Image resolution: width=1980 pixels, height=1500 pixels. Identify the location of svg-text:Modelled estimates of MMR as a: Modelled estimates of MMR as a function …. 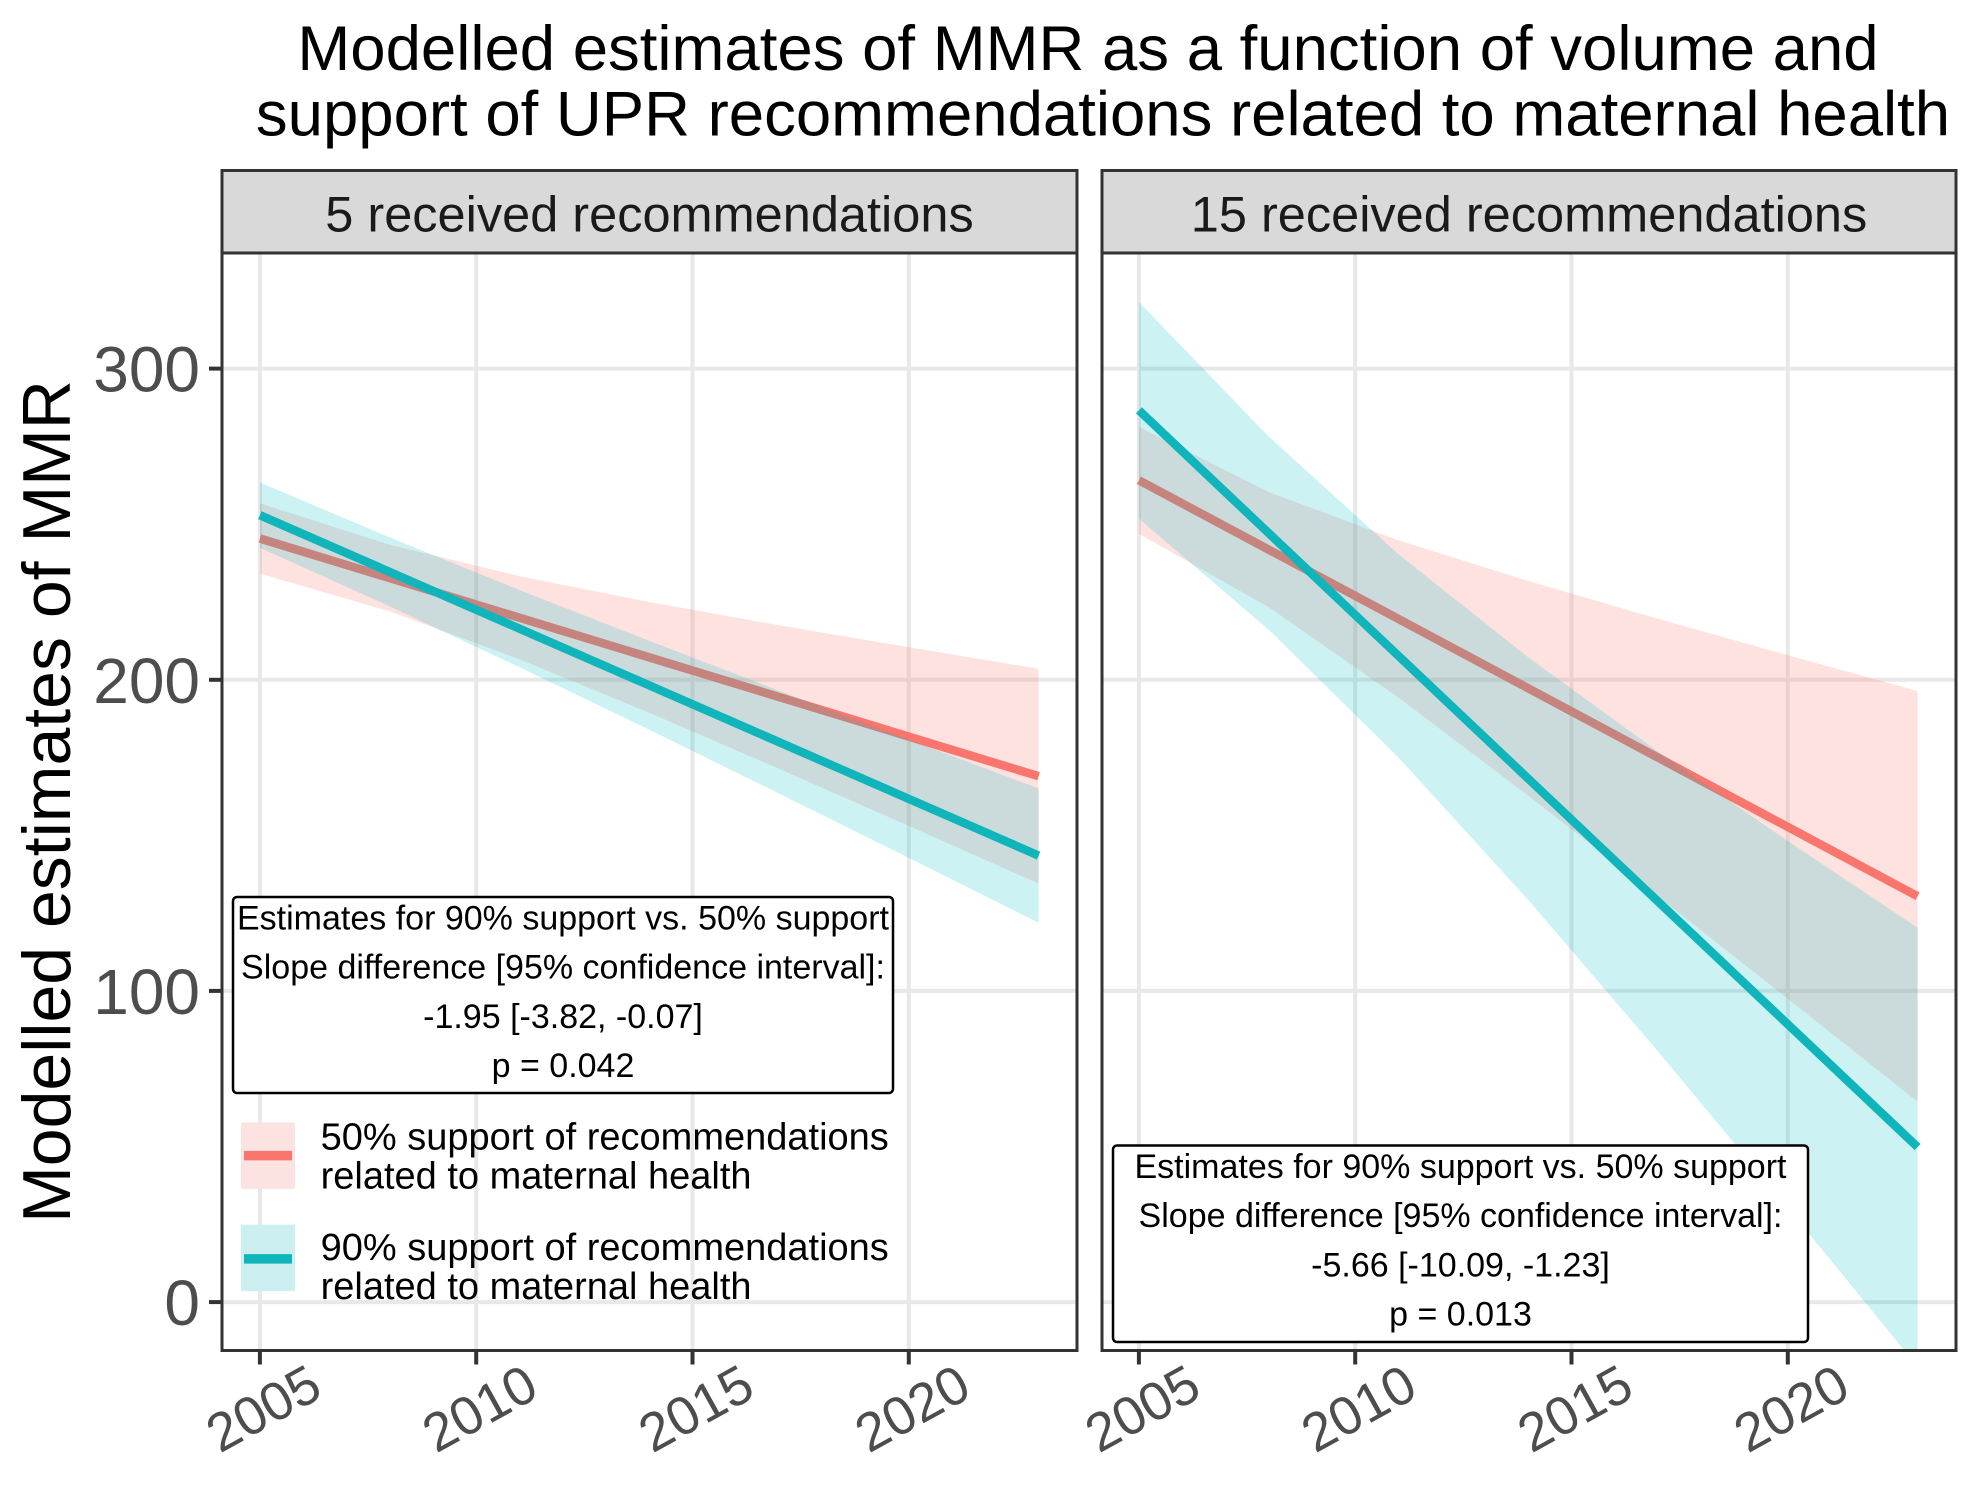
(1087, 49).